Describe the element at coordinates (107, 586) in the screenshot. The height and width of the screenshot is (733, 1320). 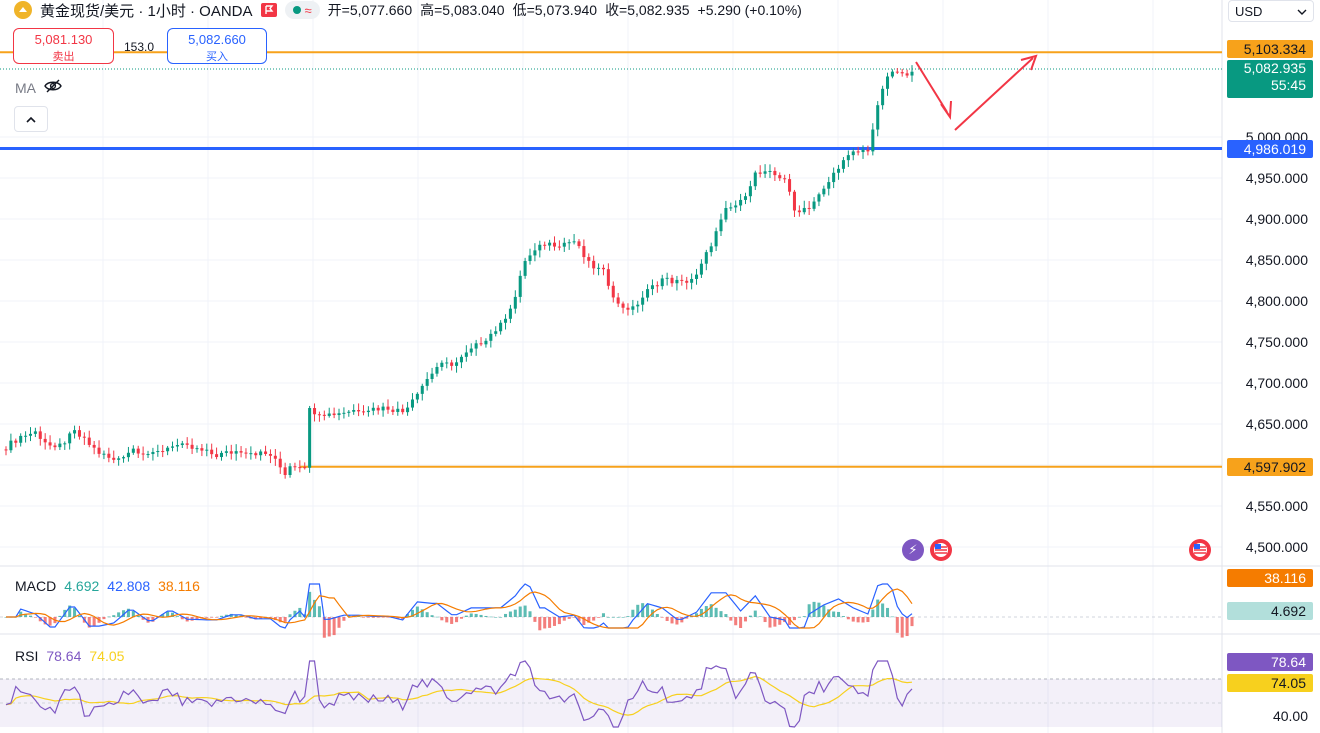
I see `macd-legend: MACD 4.692 42.808 38.116` at that location.